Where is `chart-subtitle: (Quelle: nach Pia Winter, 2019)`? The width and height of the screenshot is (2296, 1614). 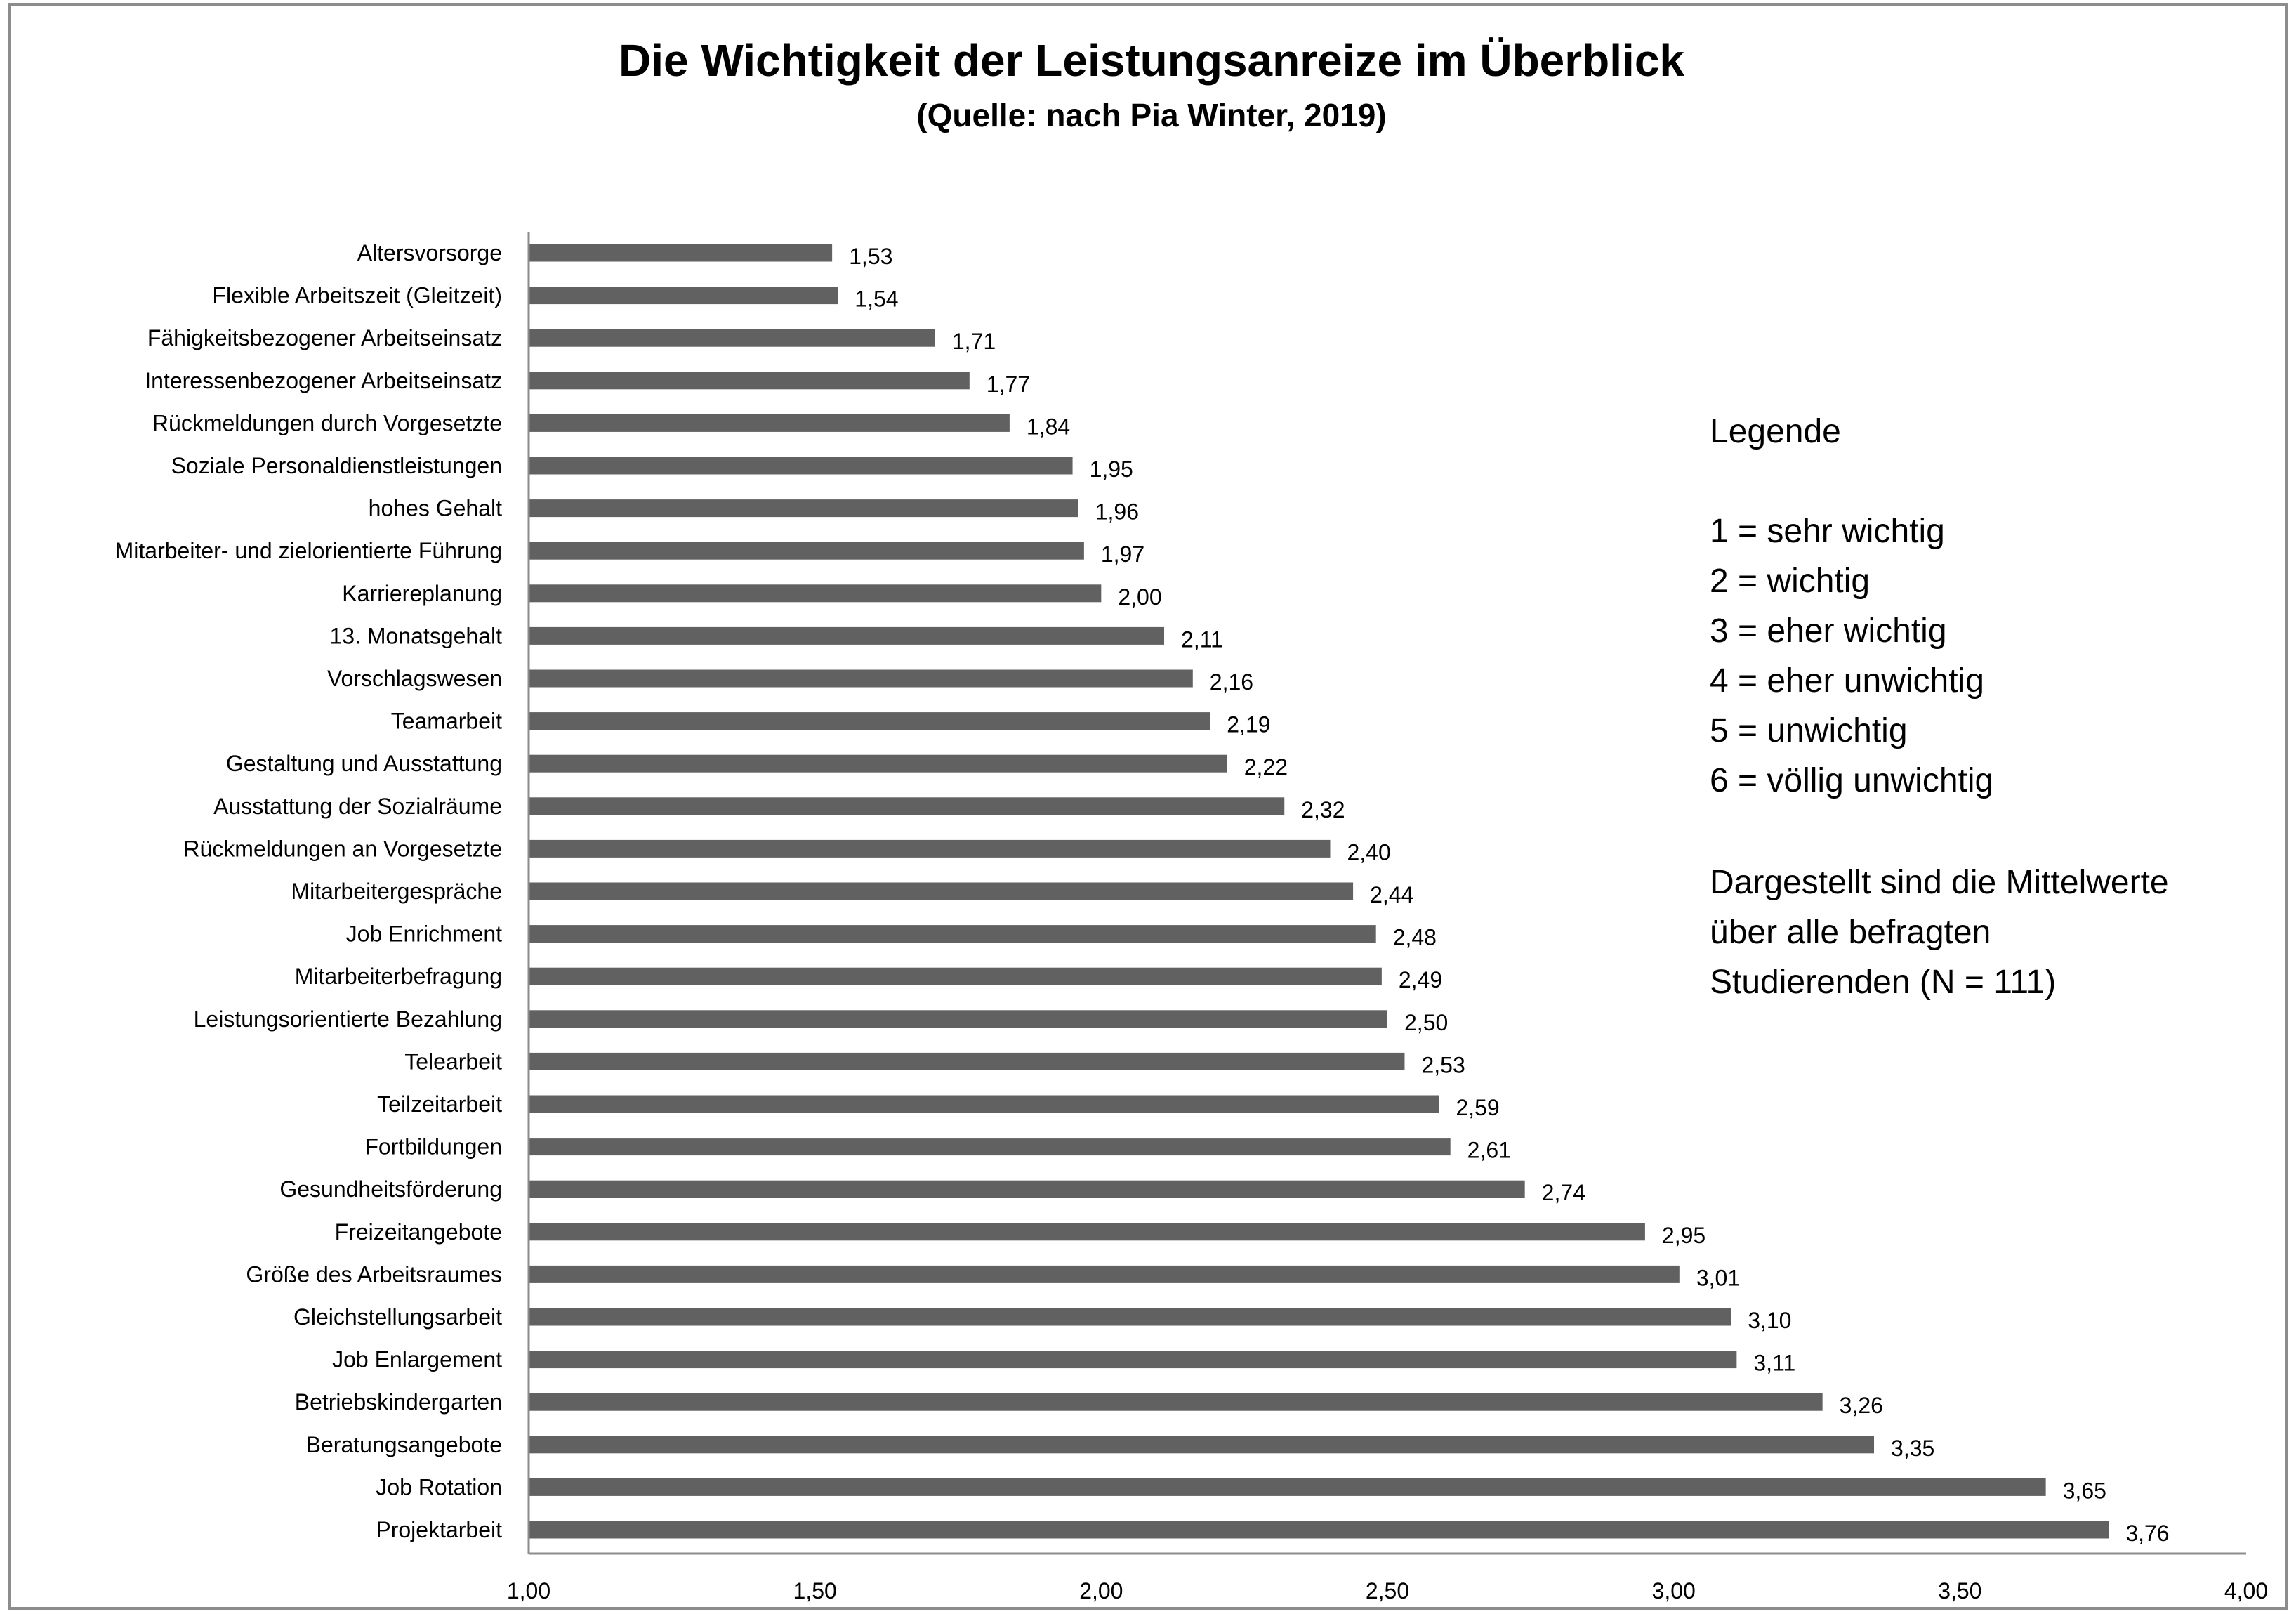
chart-subtitle: (Quelle: nach Pia Winter, 2019) is located at coordinates (1151, 115).